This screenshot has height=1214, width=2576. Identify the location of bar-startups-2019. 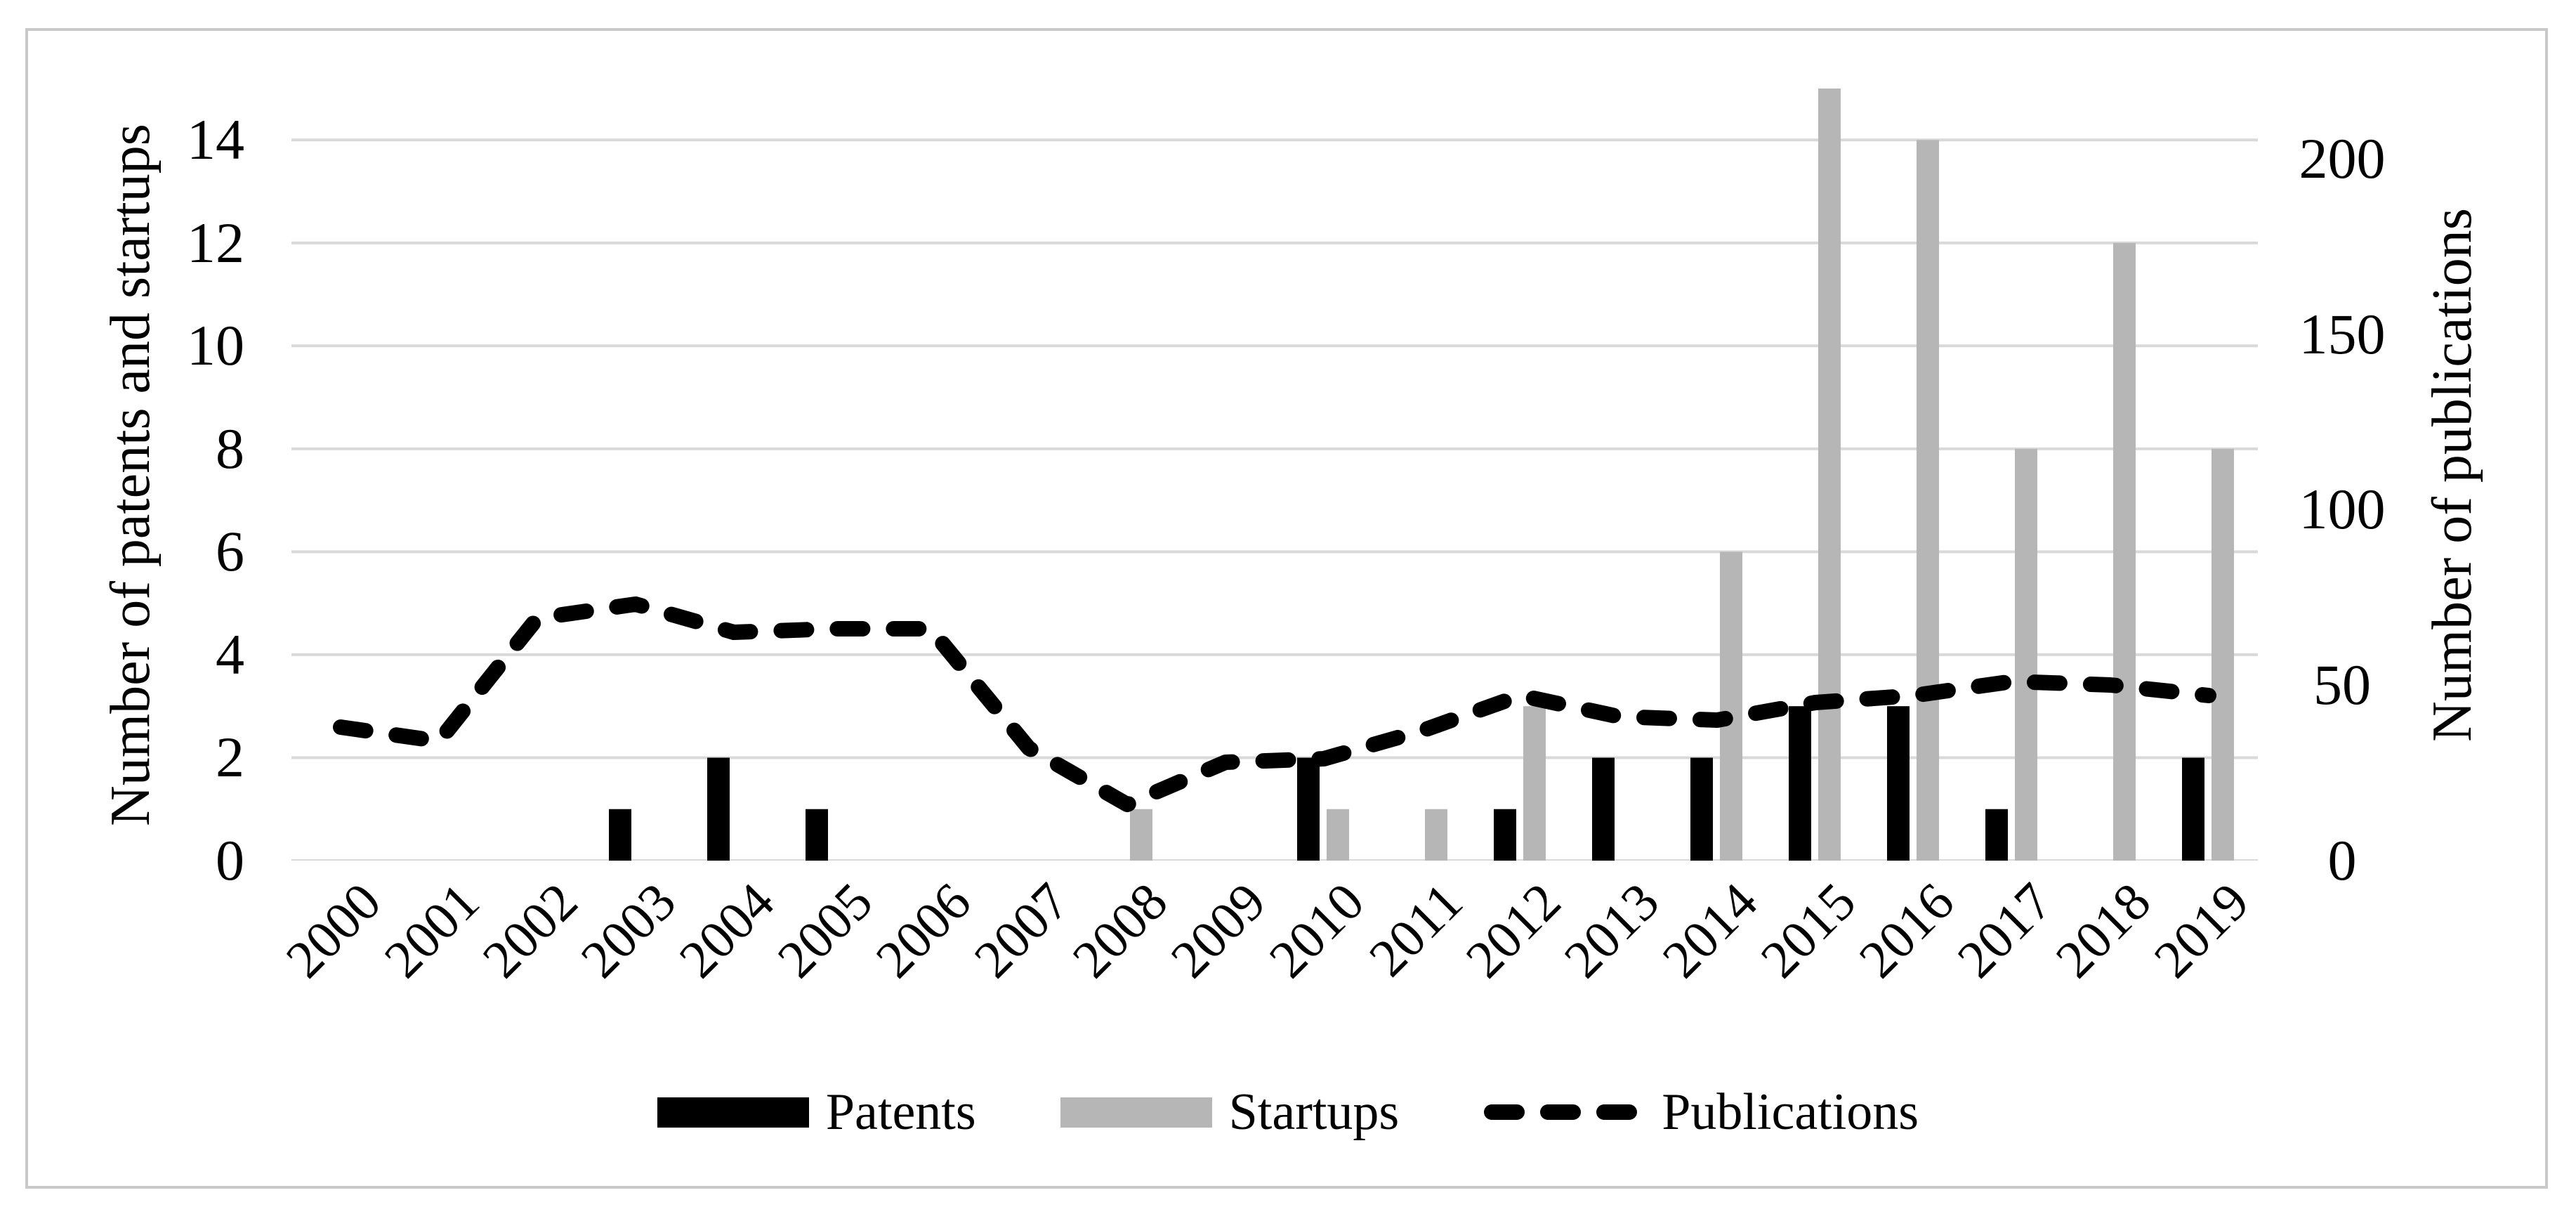
(2223, 654).